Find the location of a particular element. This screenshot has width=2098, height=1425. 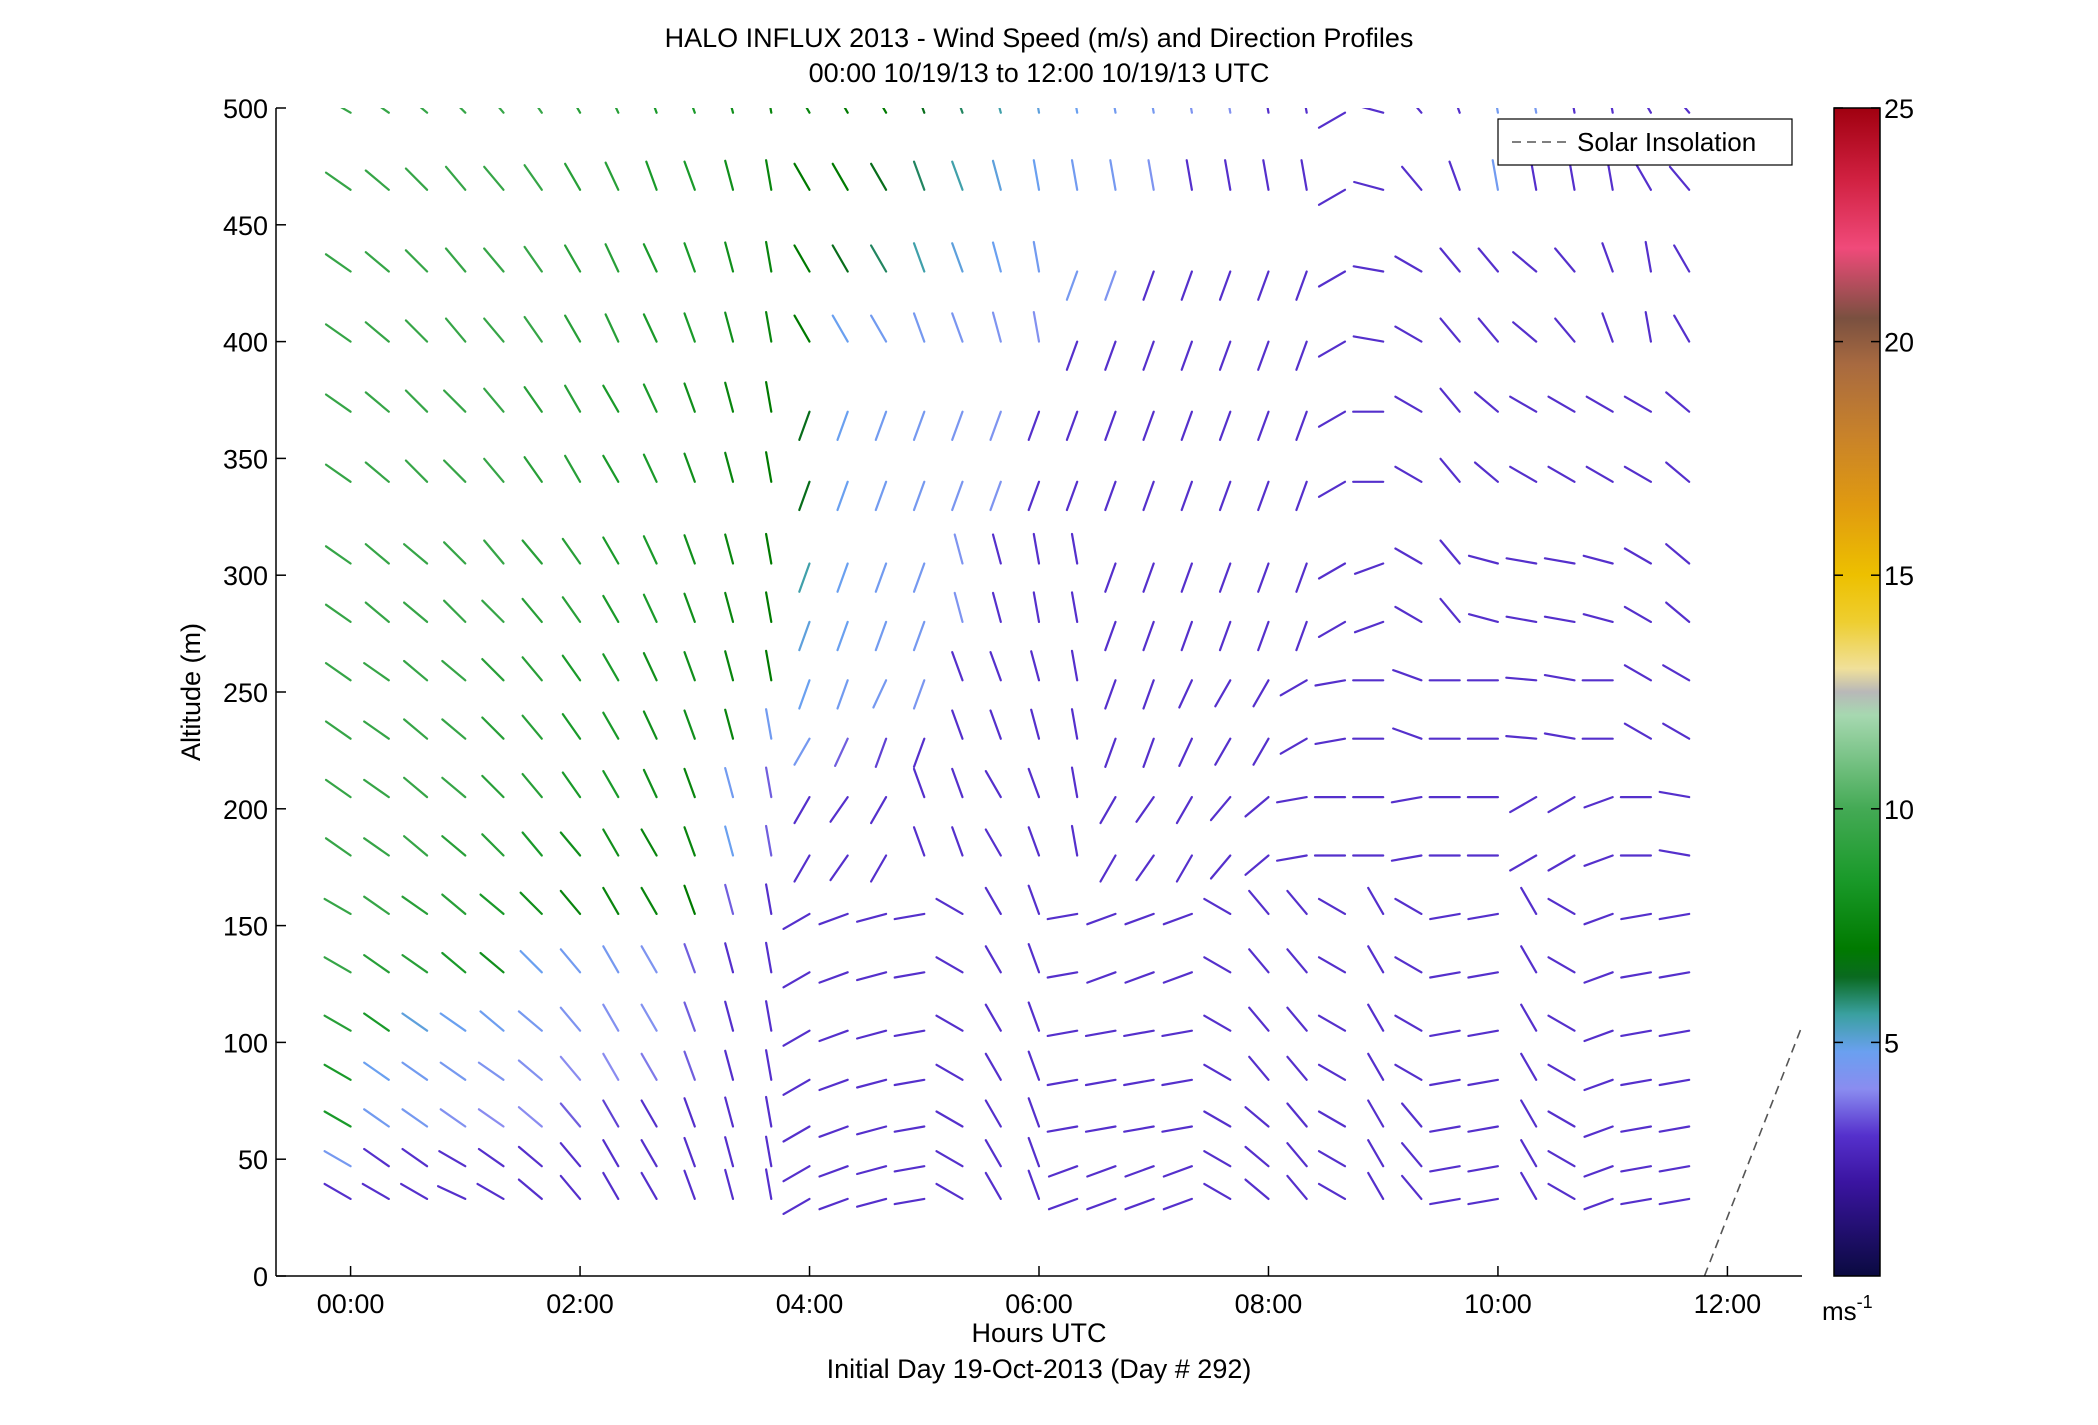

y-tick-label: 0 is located at coordinates (260, 1277).